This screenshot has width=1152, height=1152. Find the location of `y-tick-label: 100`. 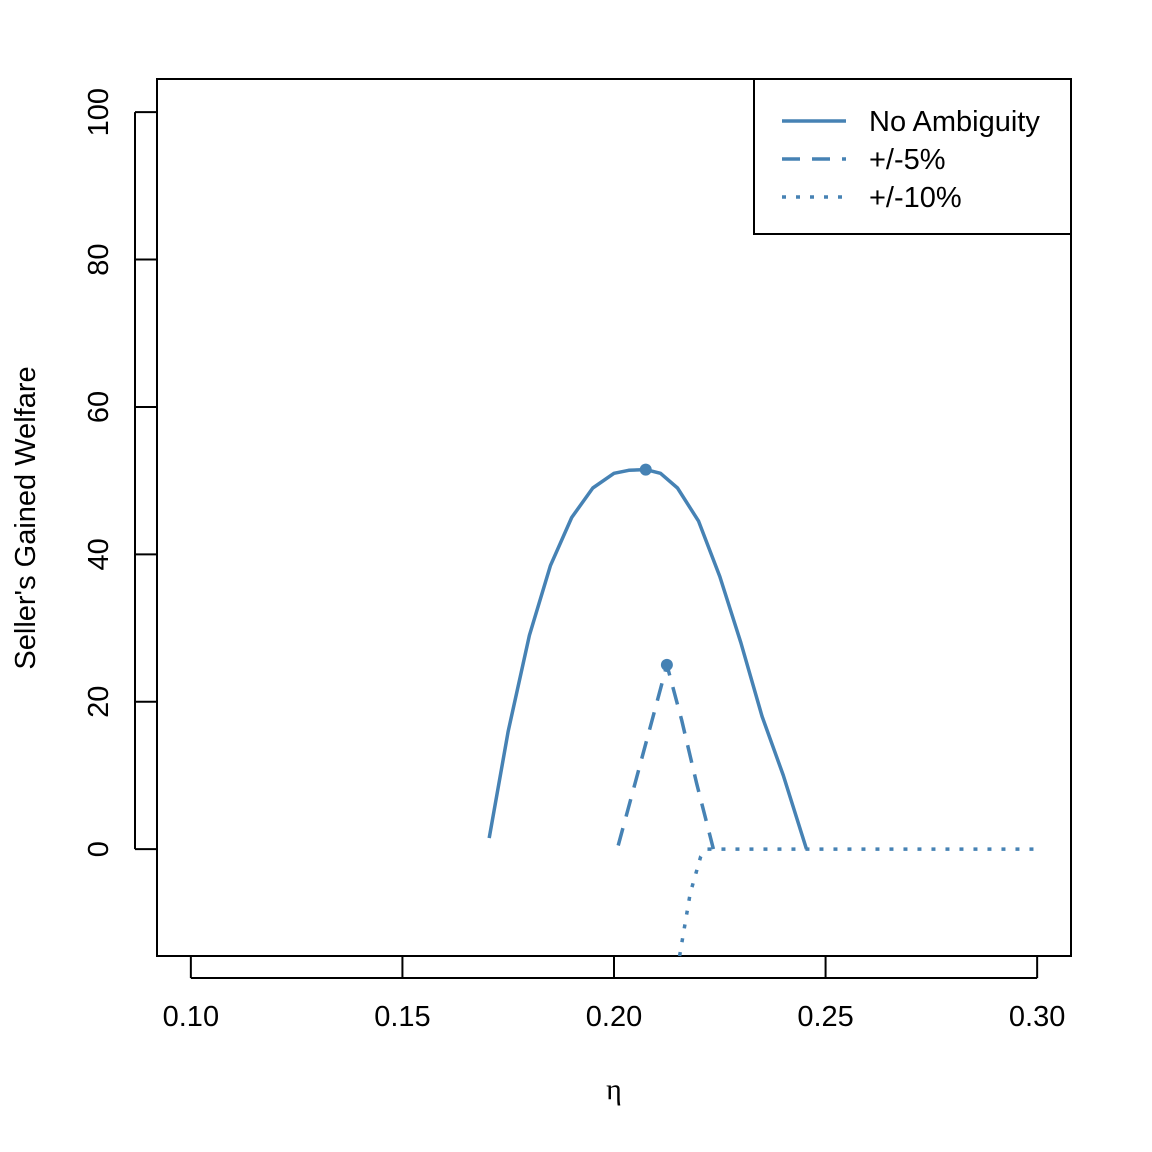

y-tick-label: 100 is located at coordinates (99, 112).